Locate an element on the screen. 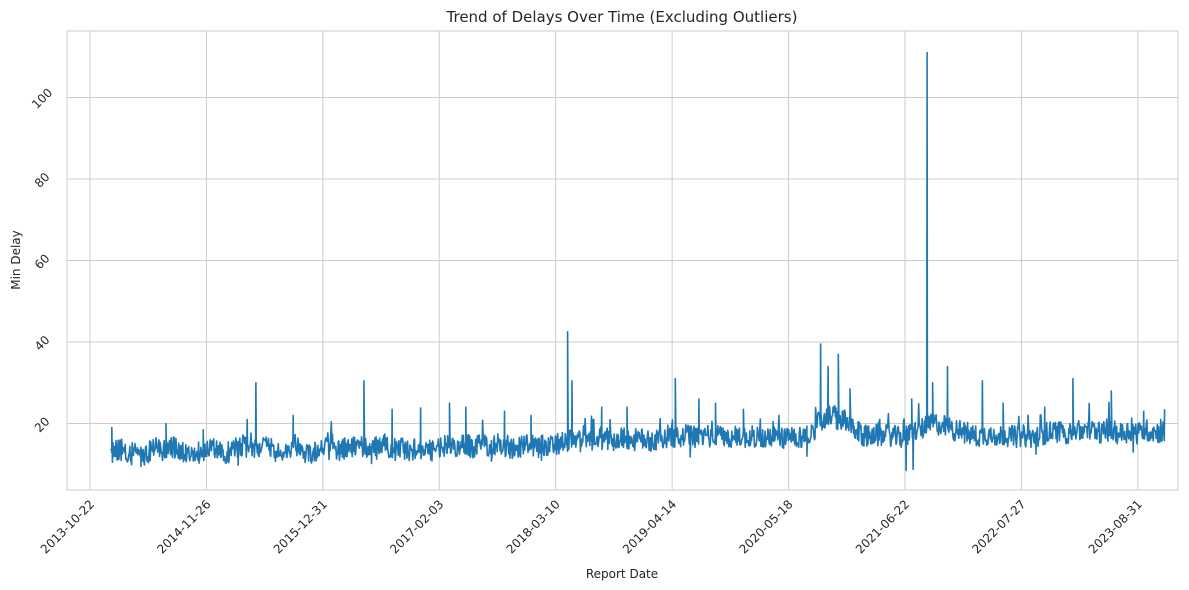 The height and width of the screenshot is (590, 1189). y-axis-label: Min Delay is located at coordinates (16, 260).